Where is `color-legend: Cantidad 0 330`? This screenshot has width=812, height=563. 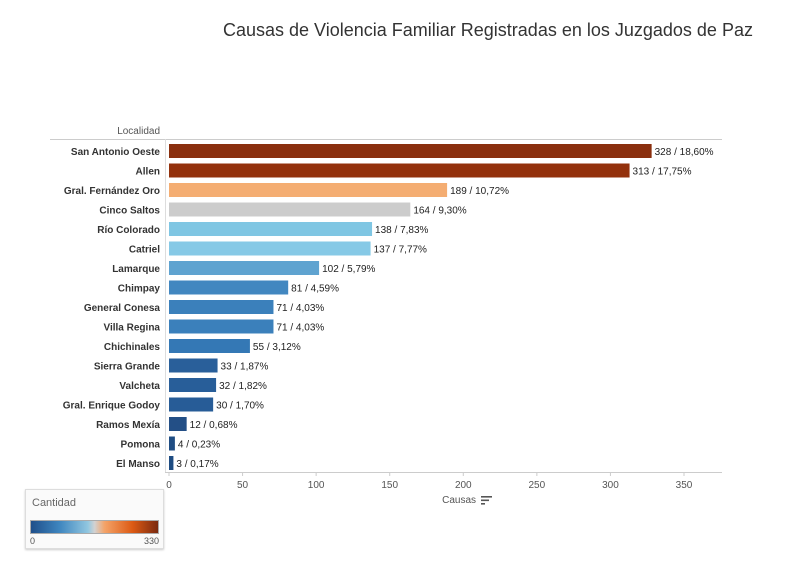
color-legend: Cantidad 0 330 is located at coordinates (94, 519).